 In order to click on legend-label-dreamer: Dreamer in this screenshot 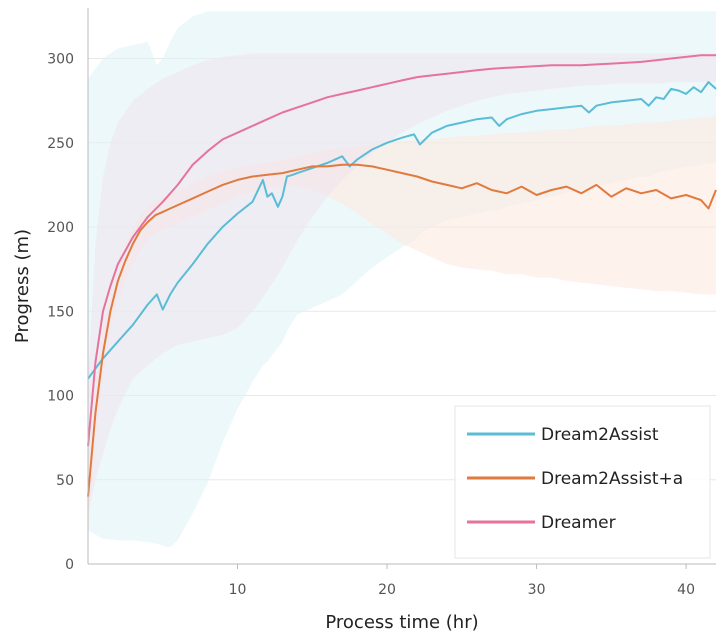, I will do `click(578, 523)`.